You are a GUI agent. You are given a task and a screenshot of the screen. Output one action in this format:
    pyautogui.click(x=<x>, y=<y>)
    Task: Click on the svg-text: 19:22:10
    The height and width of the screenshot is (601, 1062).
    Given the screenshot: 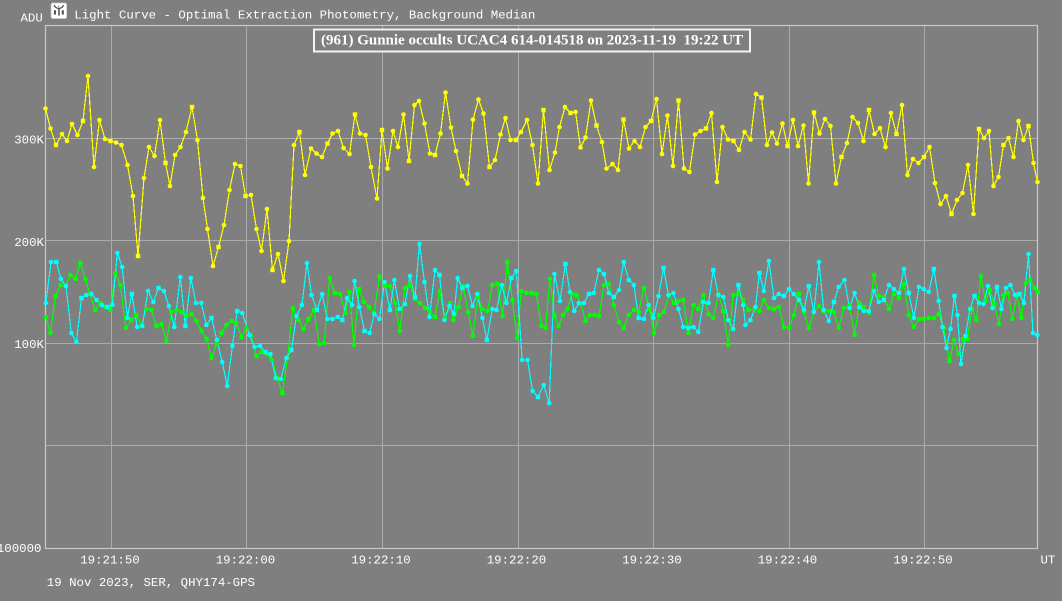 What is the action you would take?
    pyautogui.click(x=381, y=561)
    